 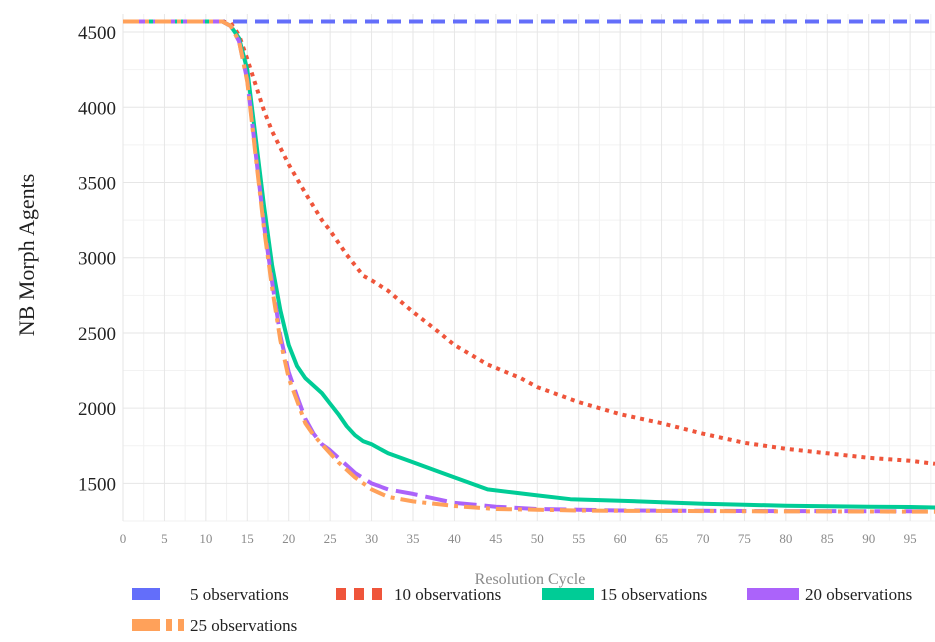 I want to click on x-tick-label: 60, so click(x=620, y=538).